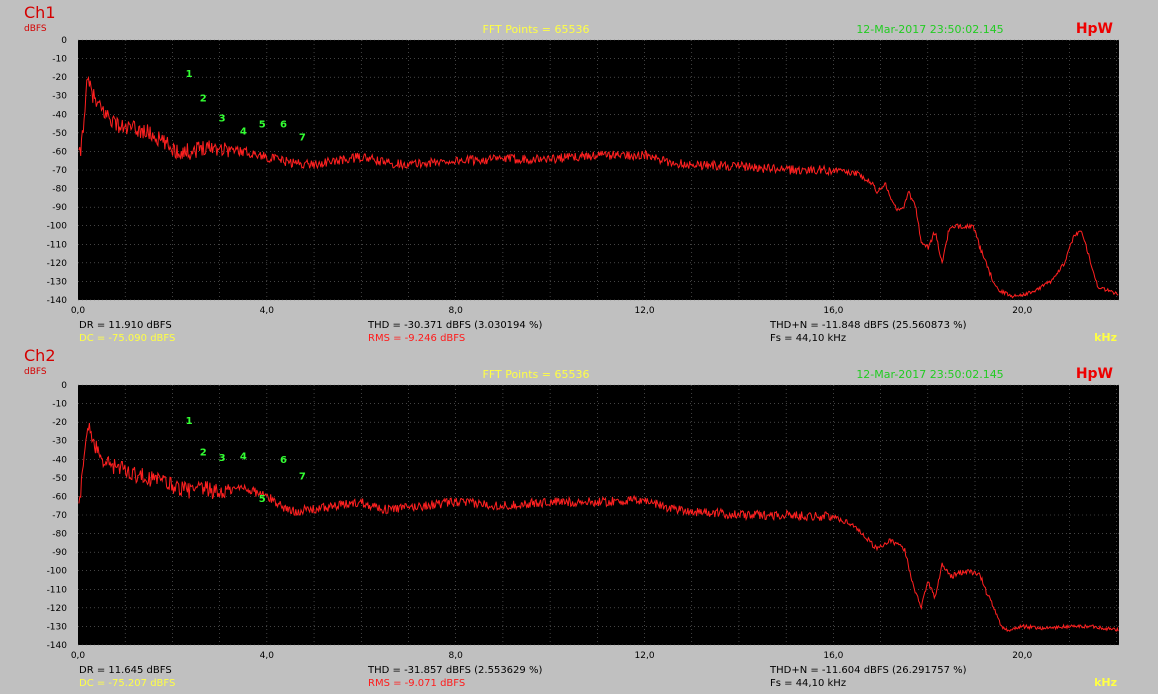  Describe the element at coordinates (454, 670) in the screenshot. I see `thd-stat: THD = -31.857 dBFS (2.553629 %)` at that location.